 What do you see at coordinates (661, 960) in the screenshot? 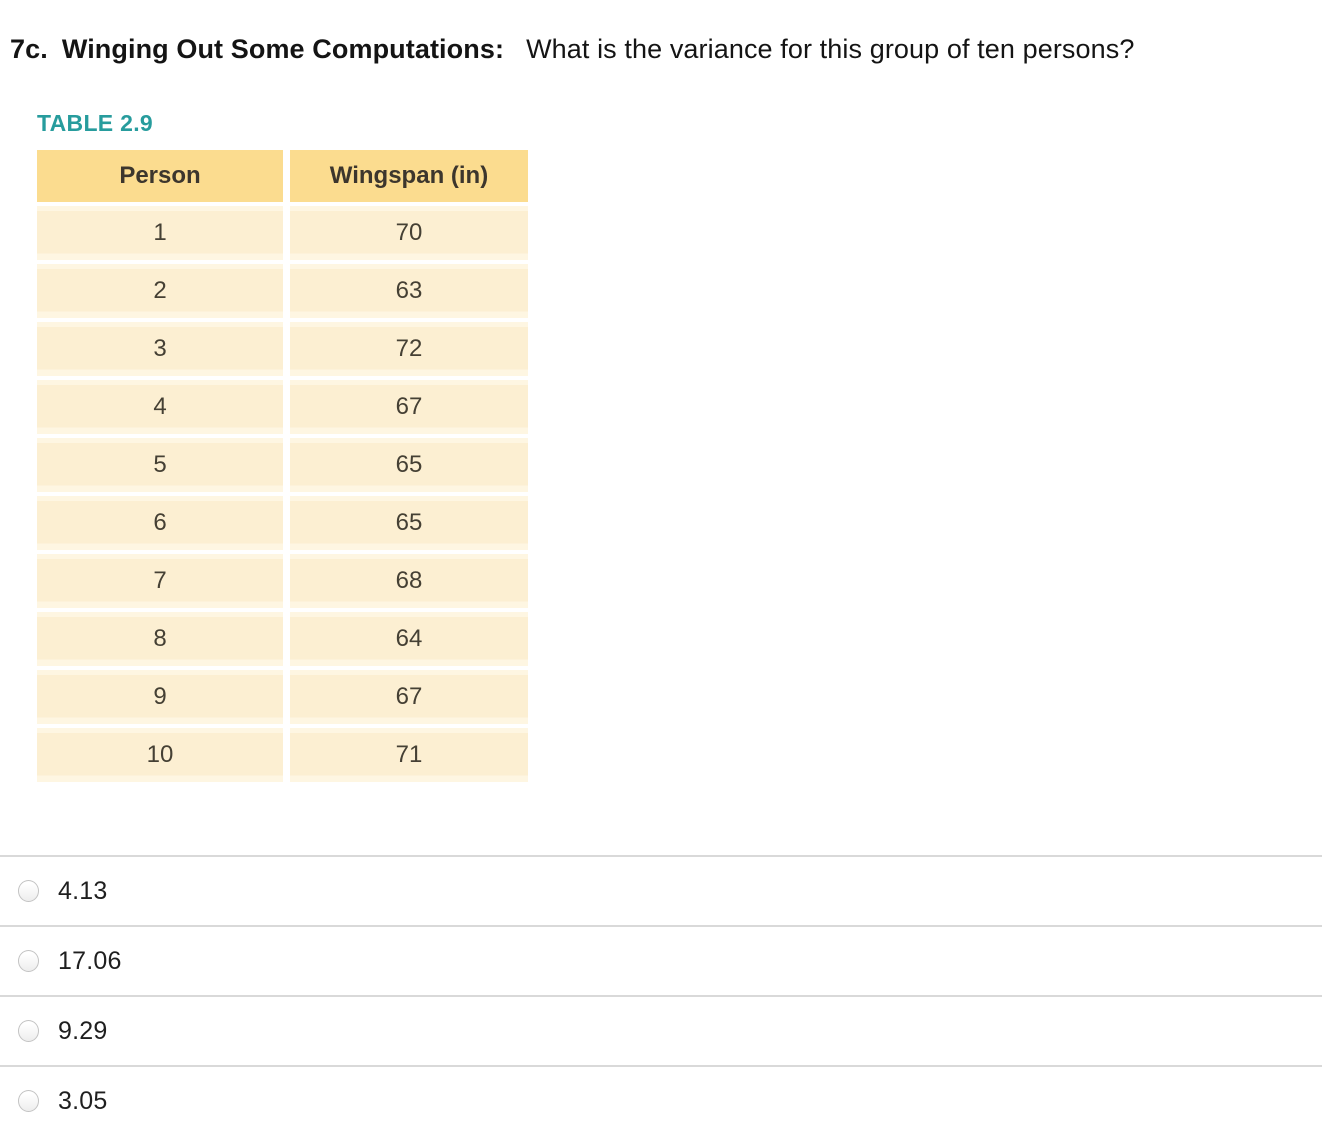
I see `answer-option-2: 17.06` at bounding box center [661, 960].